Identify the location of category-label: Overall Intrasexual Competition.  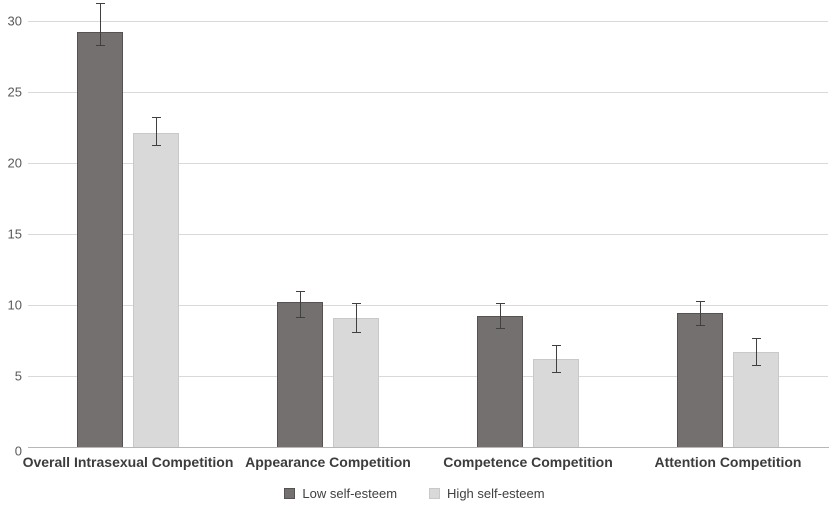
(128, 462).